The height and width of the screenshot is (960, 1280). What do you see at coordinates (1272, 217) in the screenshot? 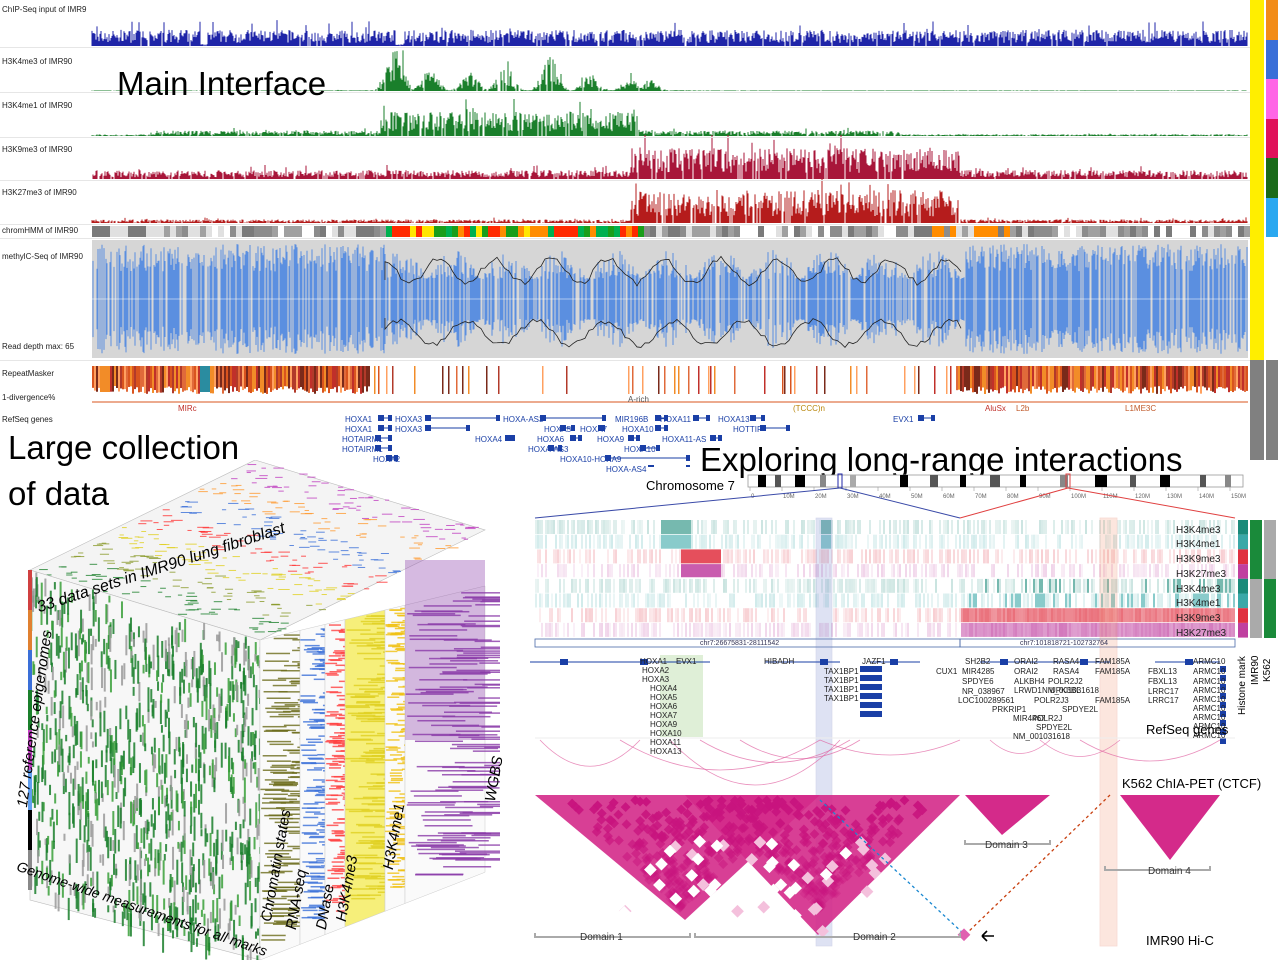
I see `track-color-swatch` at bounding box center [1272, 217].